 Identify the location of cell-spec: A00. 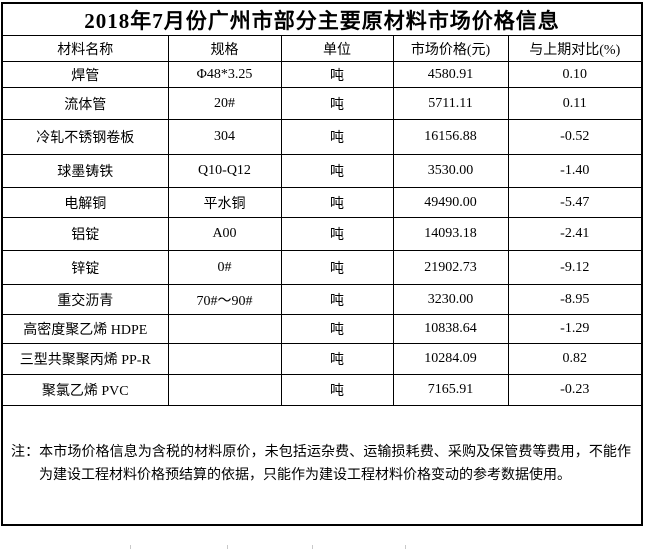
(224, 234).